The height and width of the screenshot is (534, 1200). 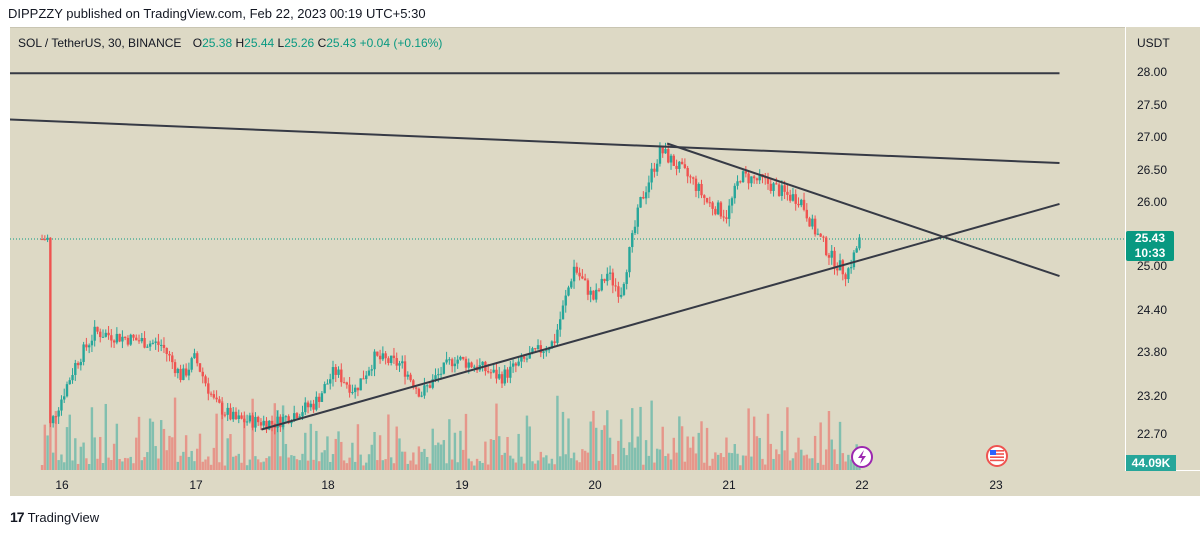 What do you see at coordinates (605, 483) in the screenshot?
I see `time-scale` at bounding box center [605, 483].